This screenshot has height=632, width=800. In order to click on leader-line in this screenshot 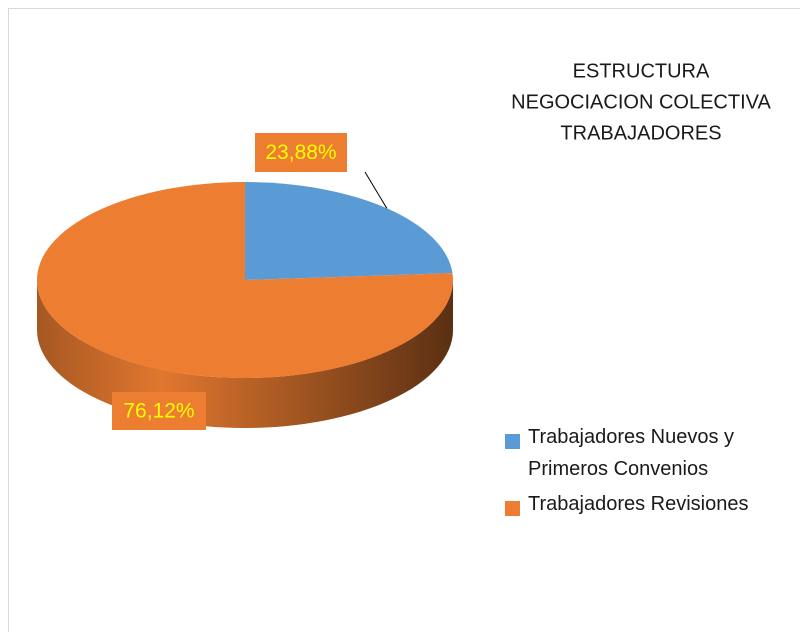, I will do `click(376, 190)`.